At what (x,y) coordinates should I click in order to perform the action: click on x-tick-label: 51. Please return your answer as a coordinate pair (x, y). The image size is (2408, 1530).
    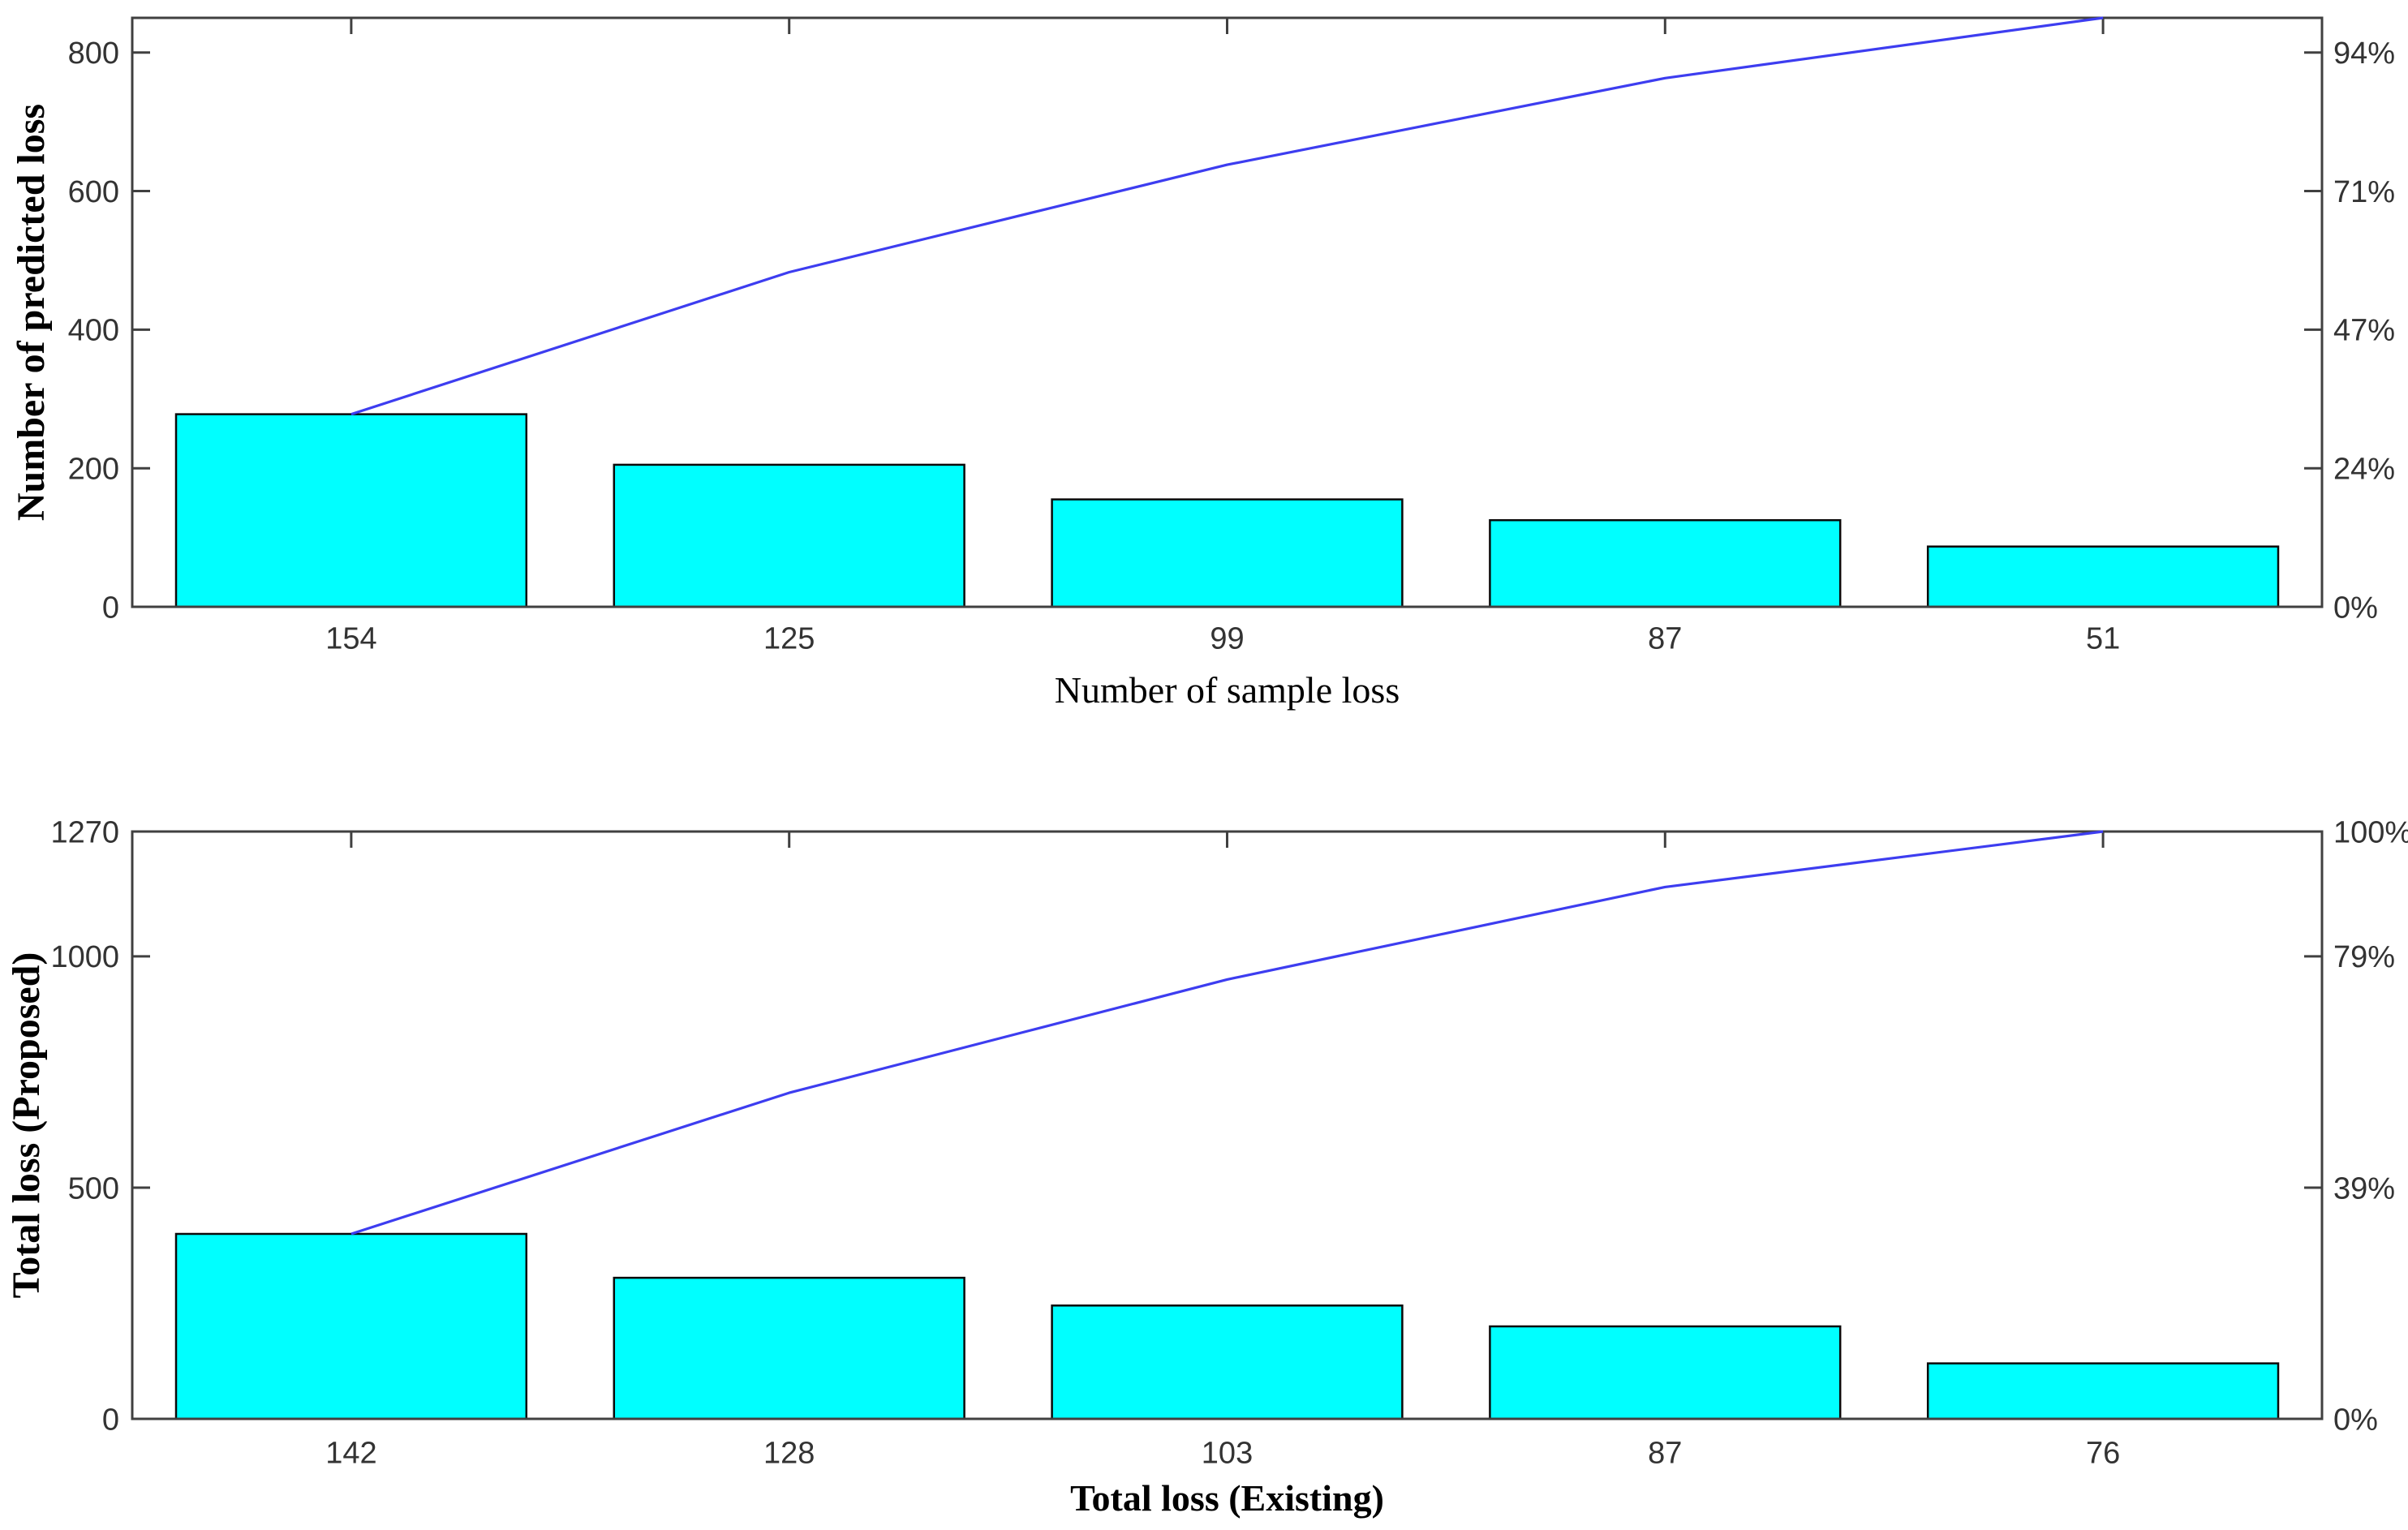
    Looking at the image, I should click on (2103, 638).